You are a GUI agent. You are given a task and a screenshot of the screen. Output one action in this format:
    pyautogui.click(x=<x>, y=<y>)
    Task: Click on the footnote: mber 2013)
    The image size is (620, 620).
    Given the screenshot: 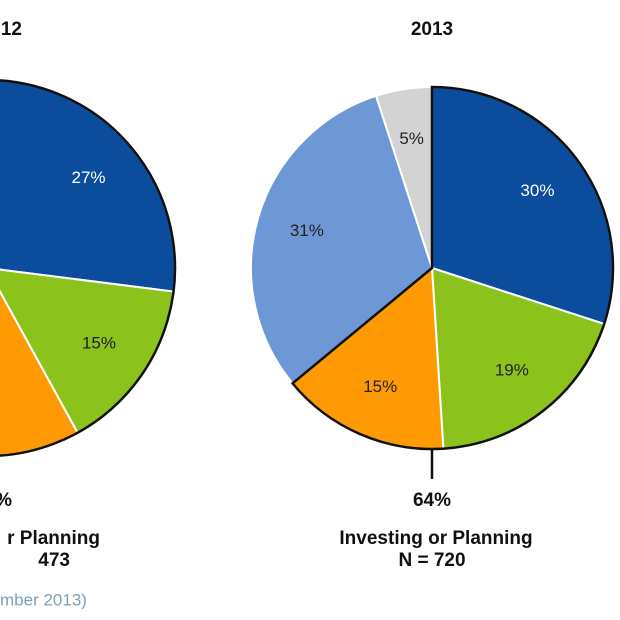 What is the action you would take?
    pyautogui.click(x=43, y=599)
    